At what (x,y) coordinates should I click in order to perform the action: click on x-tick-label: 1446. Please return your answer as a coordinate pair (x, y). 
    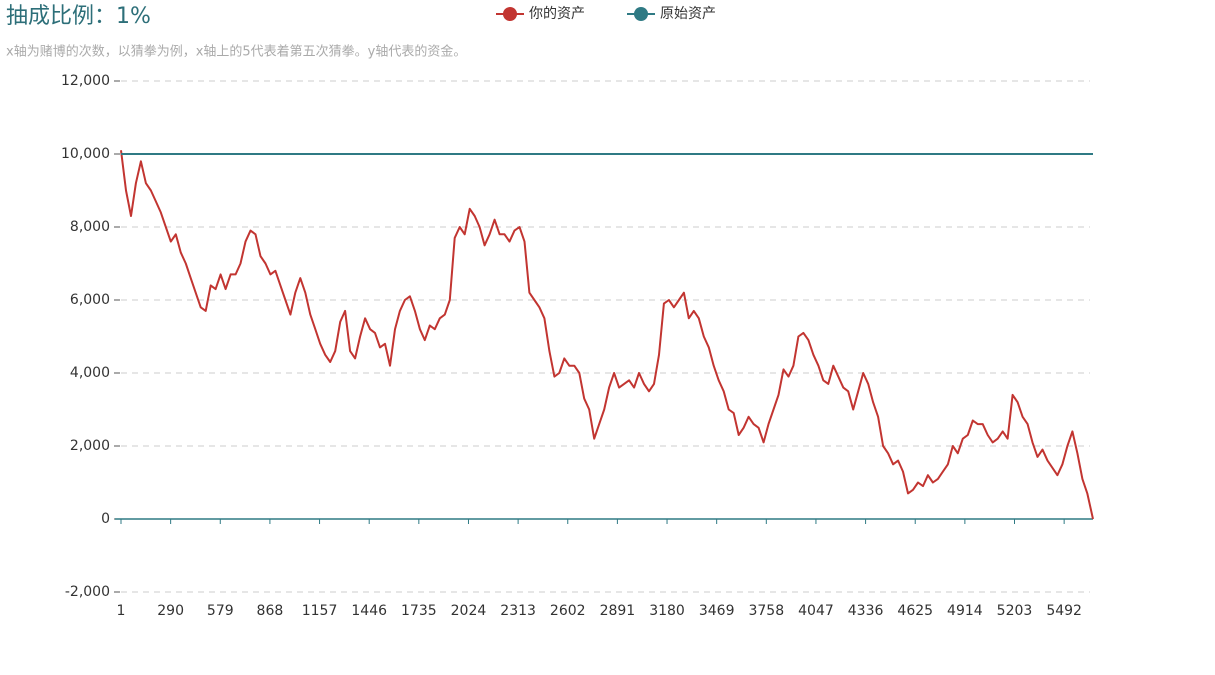
    Looking at the image, I should click on (369, 611).